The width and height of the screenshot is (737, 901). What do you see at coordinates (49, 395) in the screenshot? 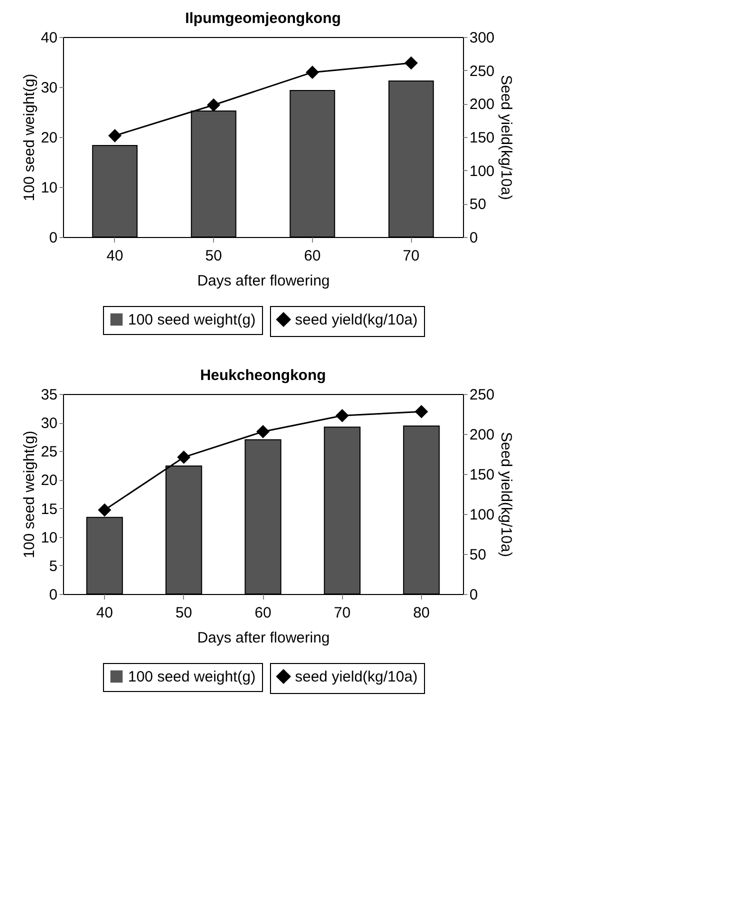
I see `y-tick-label: 35` at bounding box center [49, 395].